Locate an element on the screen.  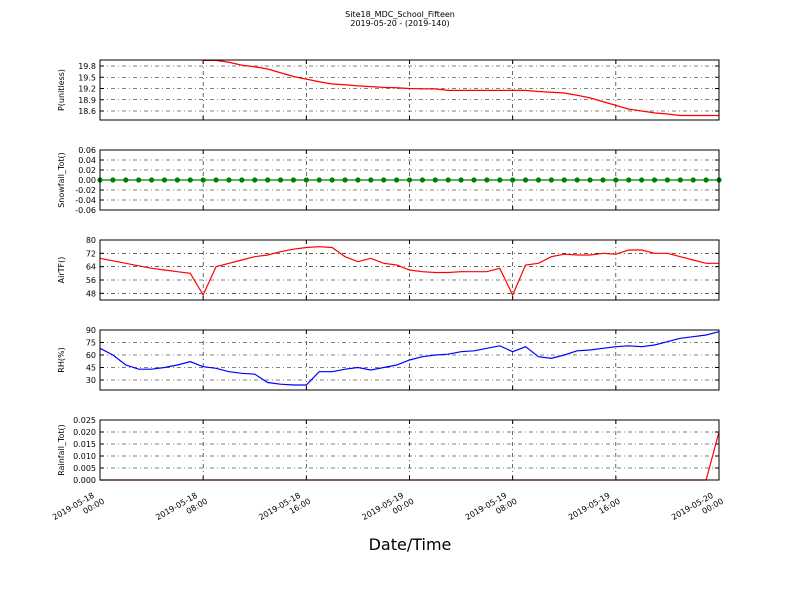
y-axis-label: P(unitless) is located at coordinates (61, 90).